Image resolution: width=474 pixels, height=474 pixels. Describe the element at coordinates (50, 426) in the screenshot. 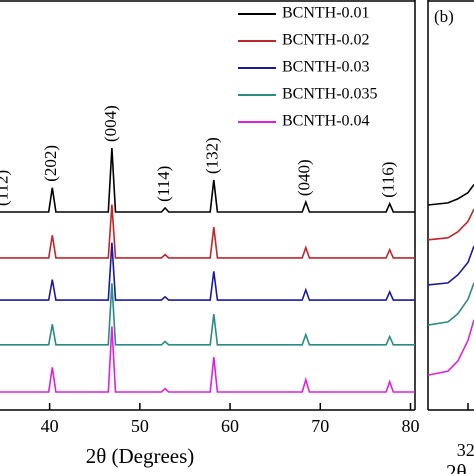

I see `x-tick-label: 40` at that location.